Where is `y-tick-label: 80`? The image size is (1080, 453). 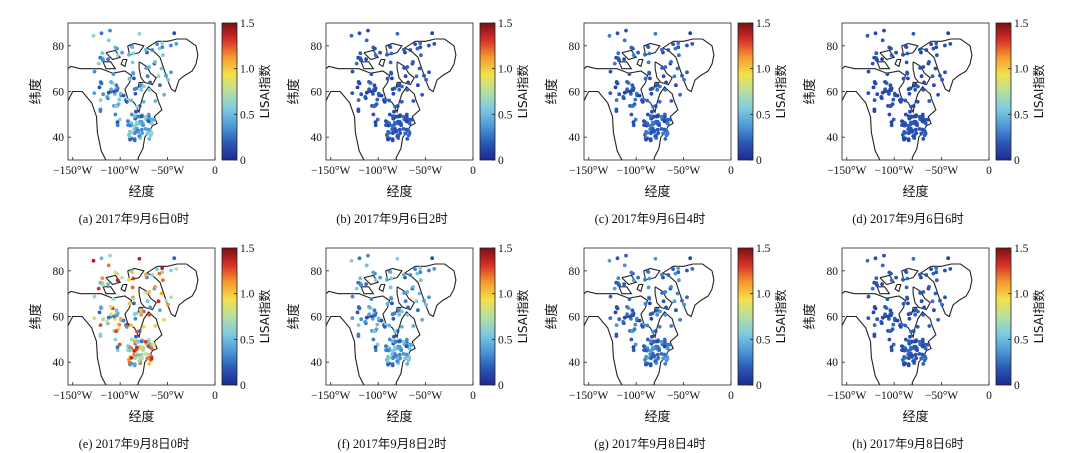 y-tick-label: 80 is located at coordinates (575, 47).